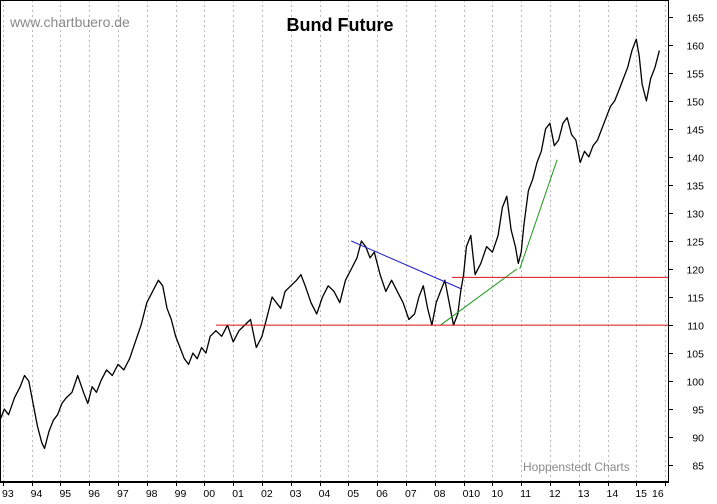 The width and height of the screenshot is (717, 504). What do you see at coordinates (353, 493) in the screenshot?
I see `x-tick-label-12: 05` at bounding box center [353, 493].